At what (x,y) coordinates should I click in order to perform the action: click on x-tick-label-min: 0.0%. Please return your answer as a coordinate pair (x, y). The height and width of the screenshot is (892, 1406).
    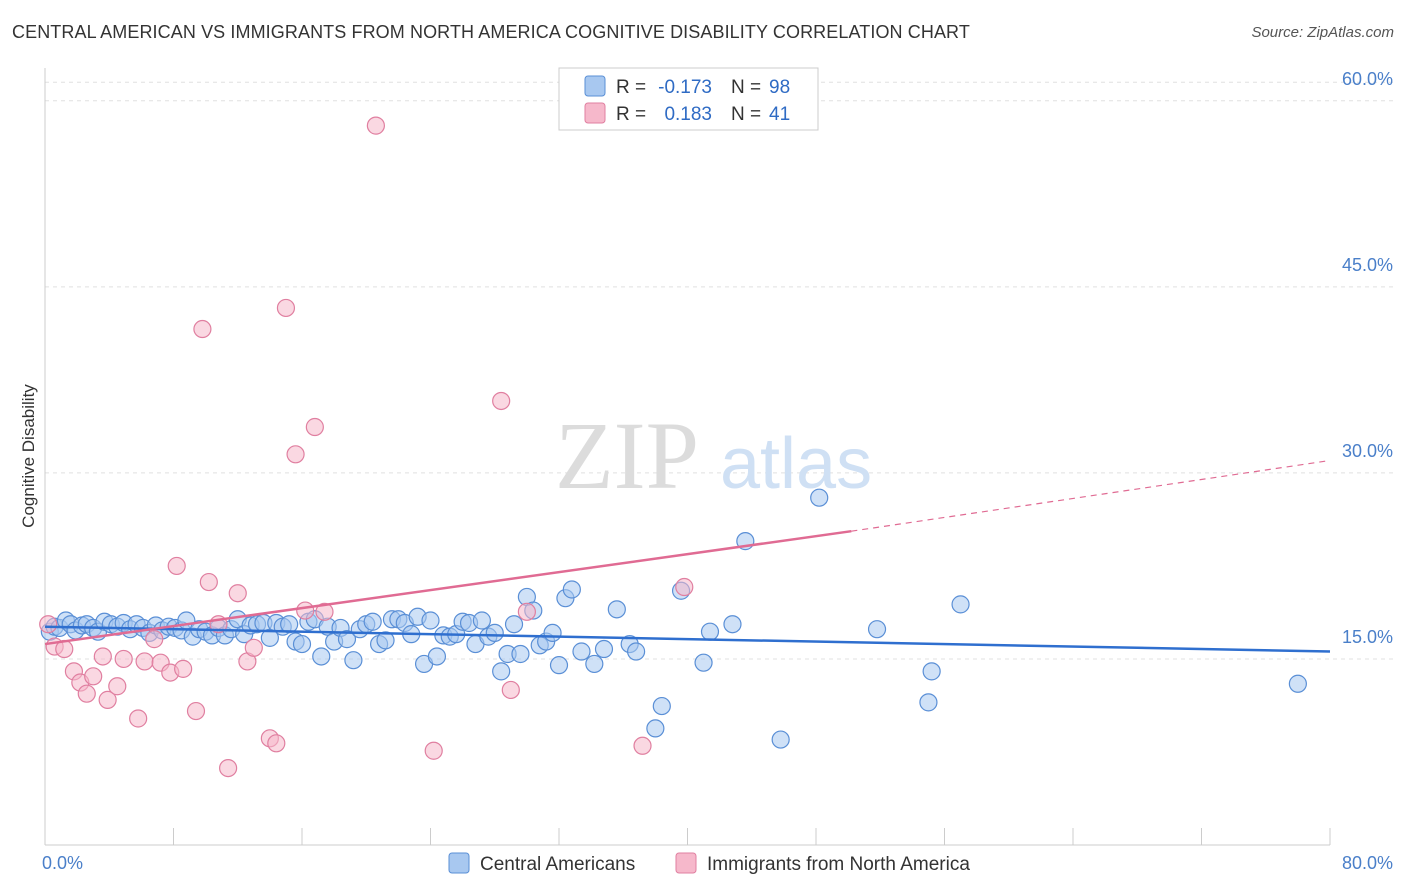
    Looking at the image, I should click on (62, 863).